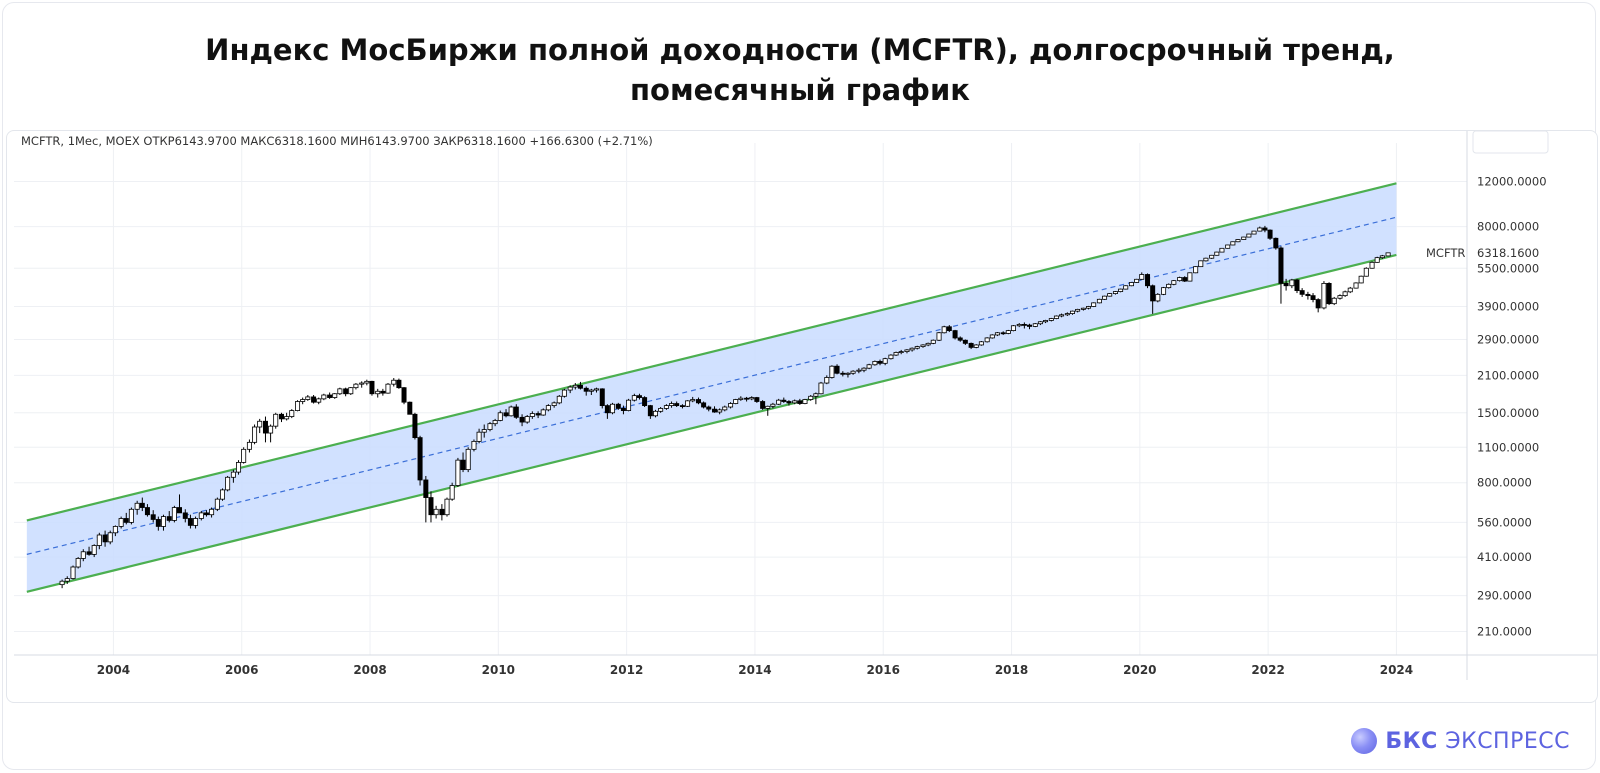 The height and width of the screenshot is (773, 1600). What do you see at coordinates (1508, 253) in the screenshot?
I see `last-price-value: 6318.1600` at bounding box center [1508, 253].